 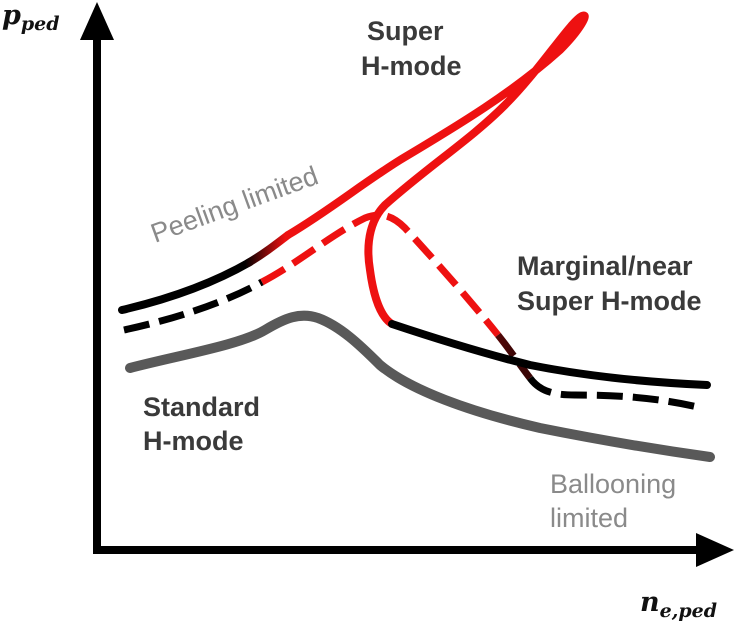 What do you see at coordinates (186, 286) in the screenshot?
I see `peeling-limited-solid-black` at bounding box center [186, 286].